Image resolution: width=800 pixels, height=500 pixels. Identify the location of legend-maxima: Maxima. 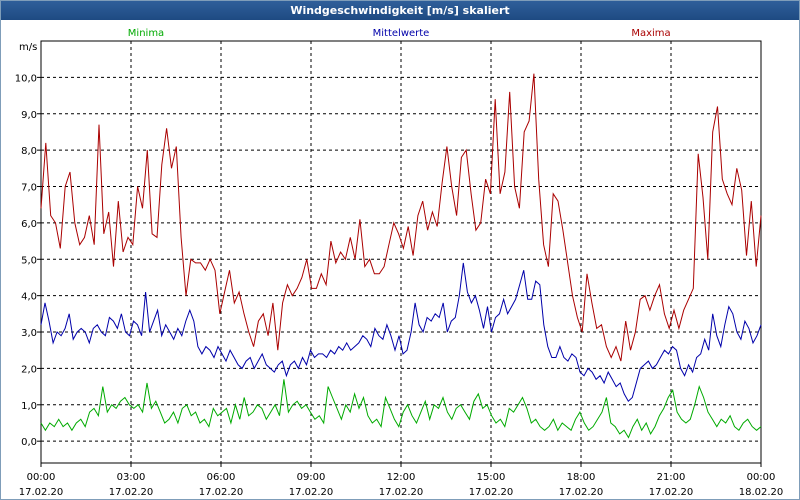
(650, 33).